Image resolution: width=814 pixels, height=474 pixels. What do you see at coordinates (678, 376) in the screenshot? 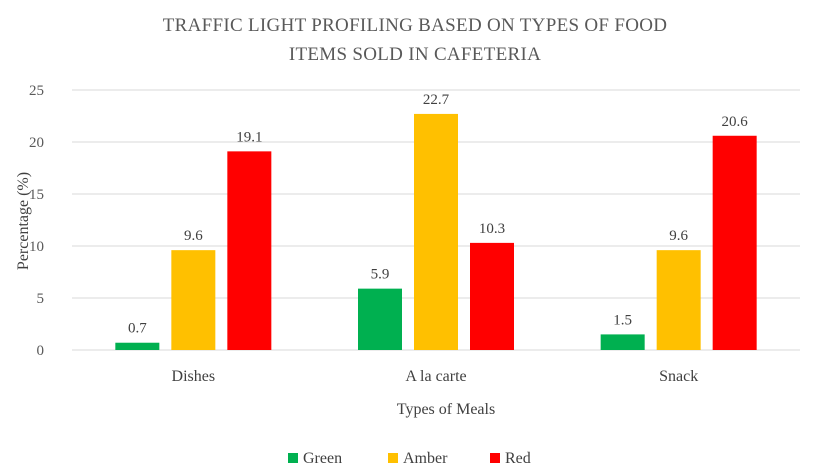
I see `x-category-label: Snack` at bounding box center [678, 376].